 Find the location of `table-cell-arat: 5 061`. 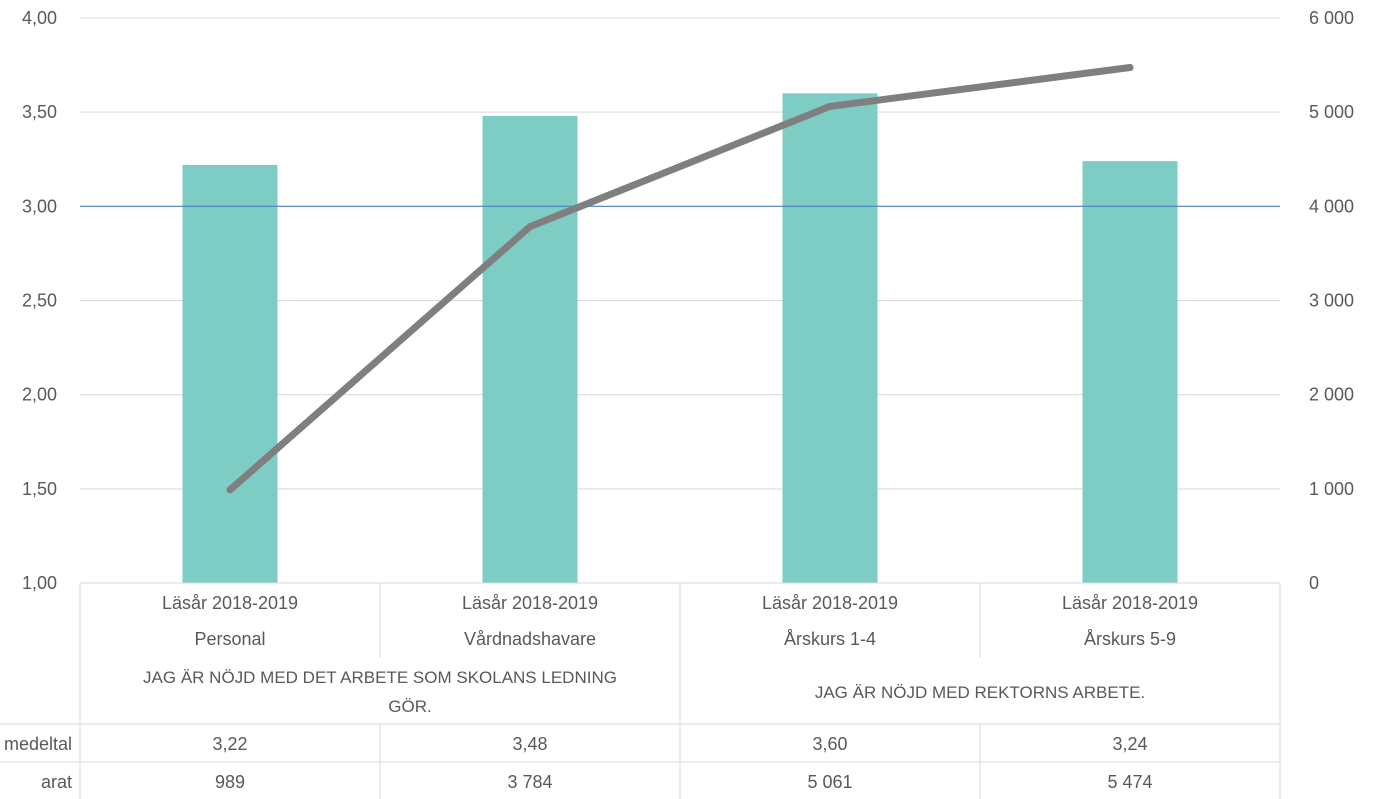

table-cell-arat: 5 061 is located at coordinates (829, 782).